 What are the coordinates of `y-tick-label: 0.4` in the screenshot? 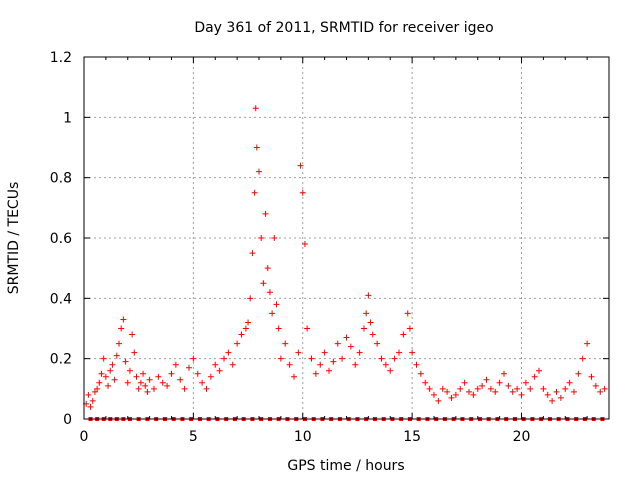 It's located at (61, 299).